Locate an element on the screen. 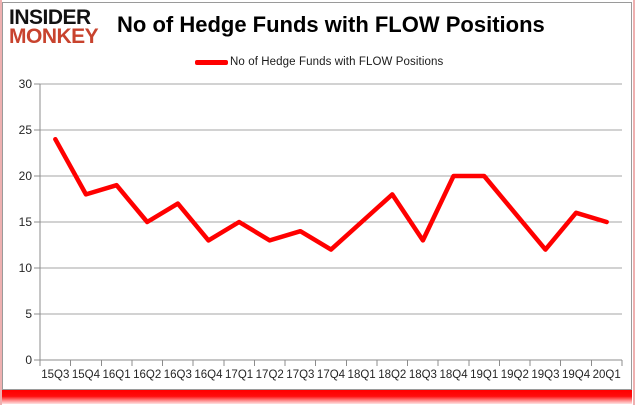 This screenshot has height=405, width=635. y-axis-tick-label: 15 is located at coordinates (26, 222).